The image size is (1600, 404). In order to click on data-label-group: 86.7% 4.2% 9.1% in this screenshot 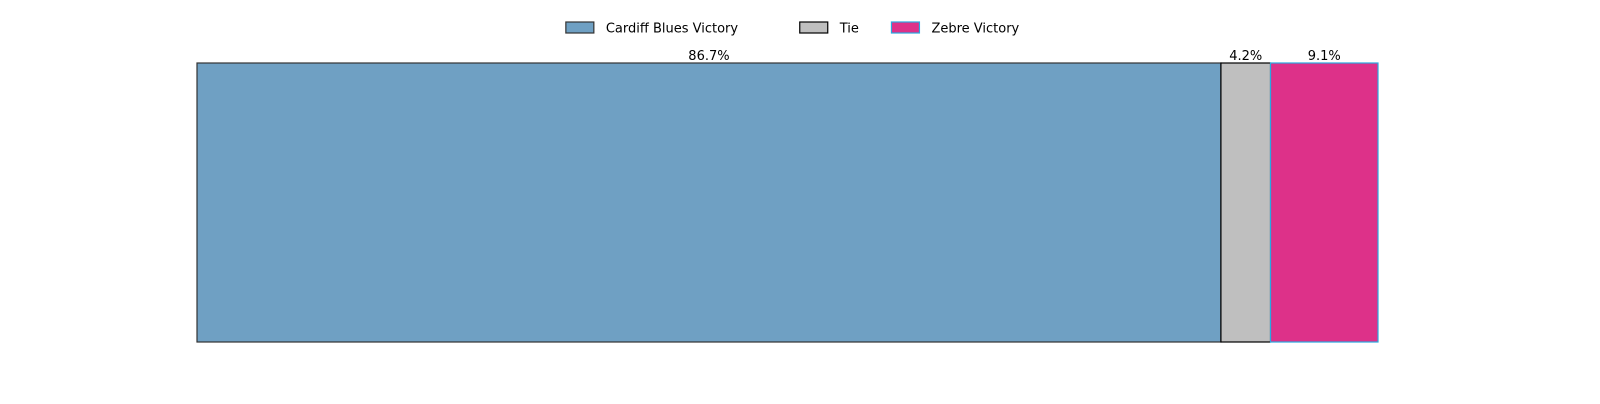, I will do `click(1014, 56)`.